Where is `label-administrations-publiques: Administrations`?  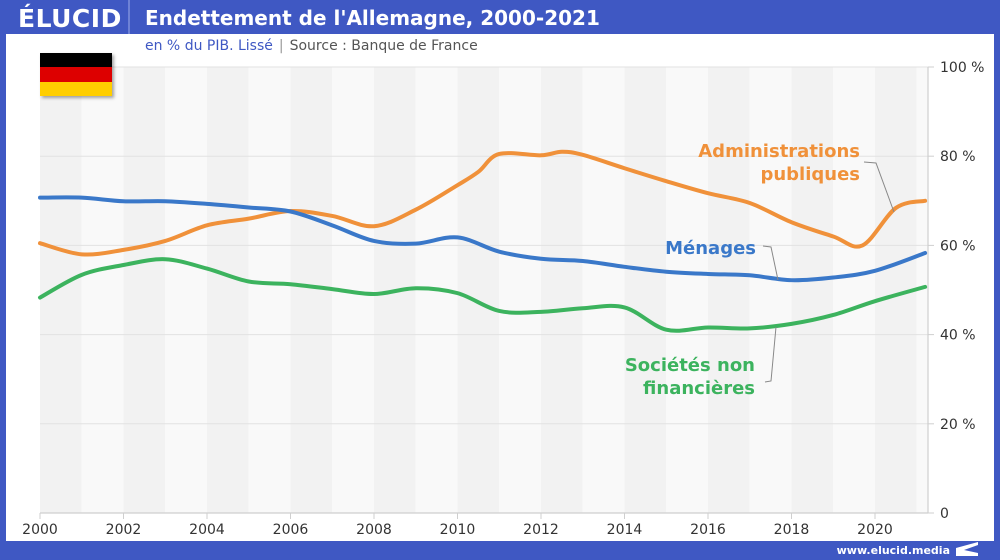 label-administrations-publiques: Administrations is located at coordinates (779, 151).